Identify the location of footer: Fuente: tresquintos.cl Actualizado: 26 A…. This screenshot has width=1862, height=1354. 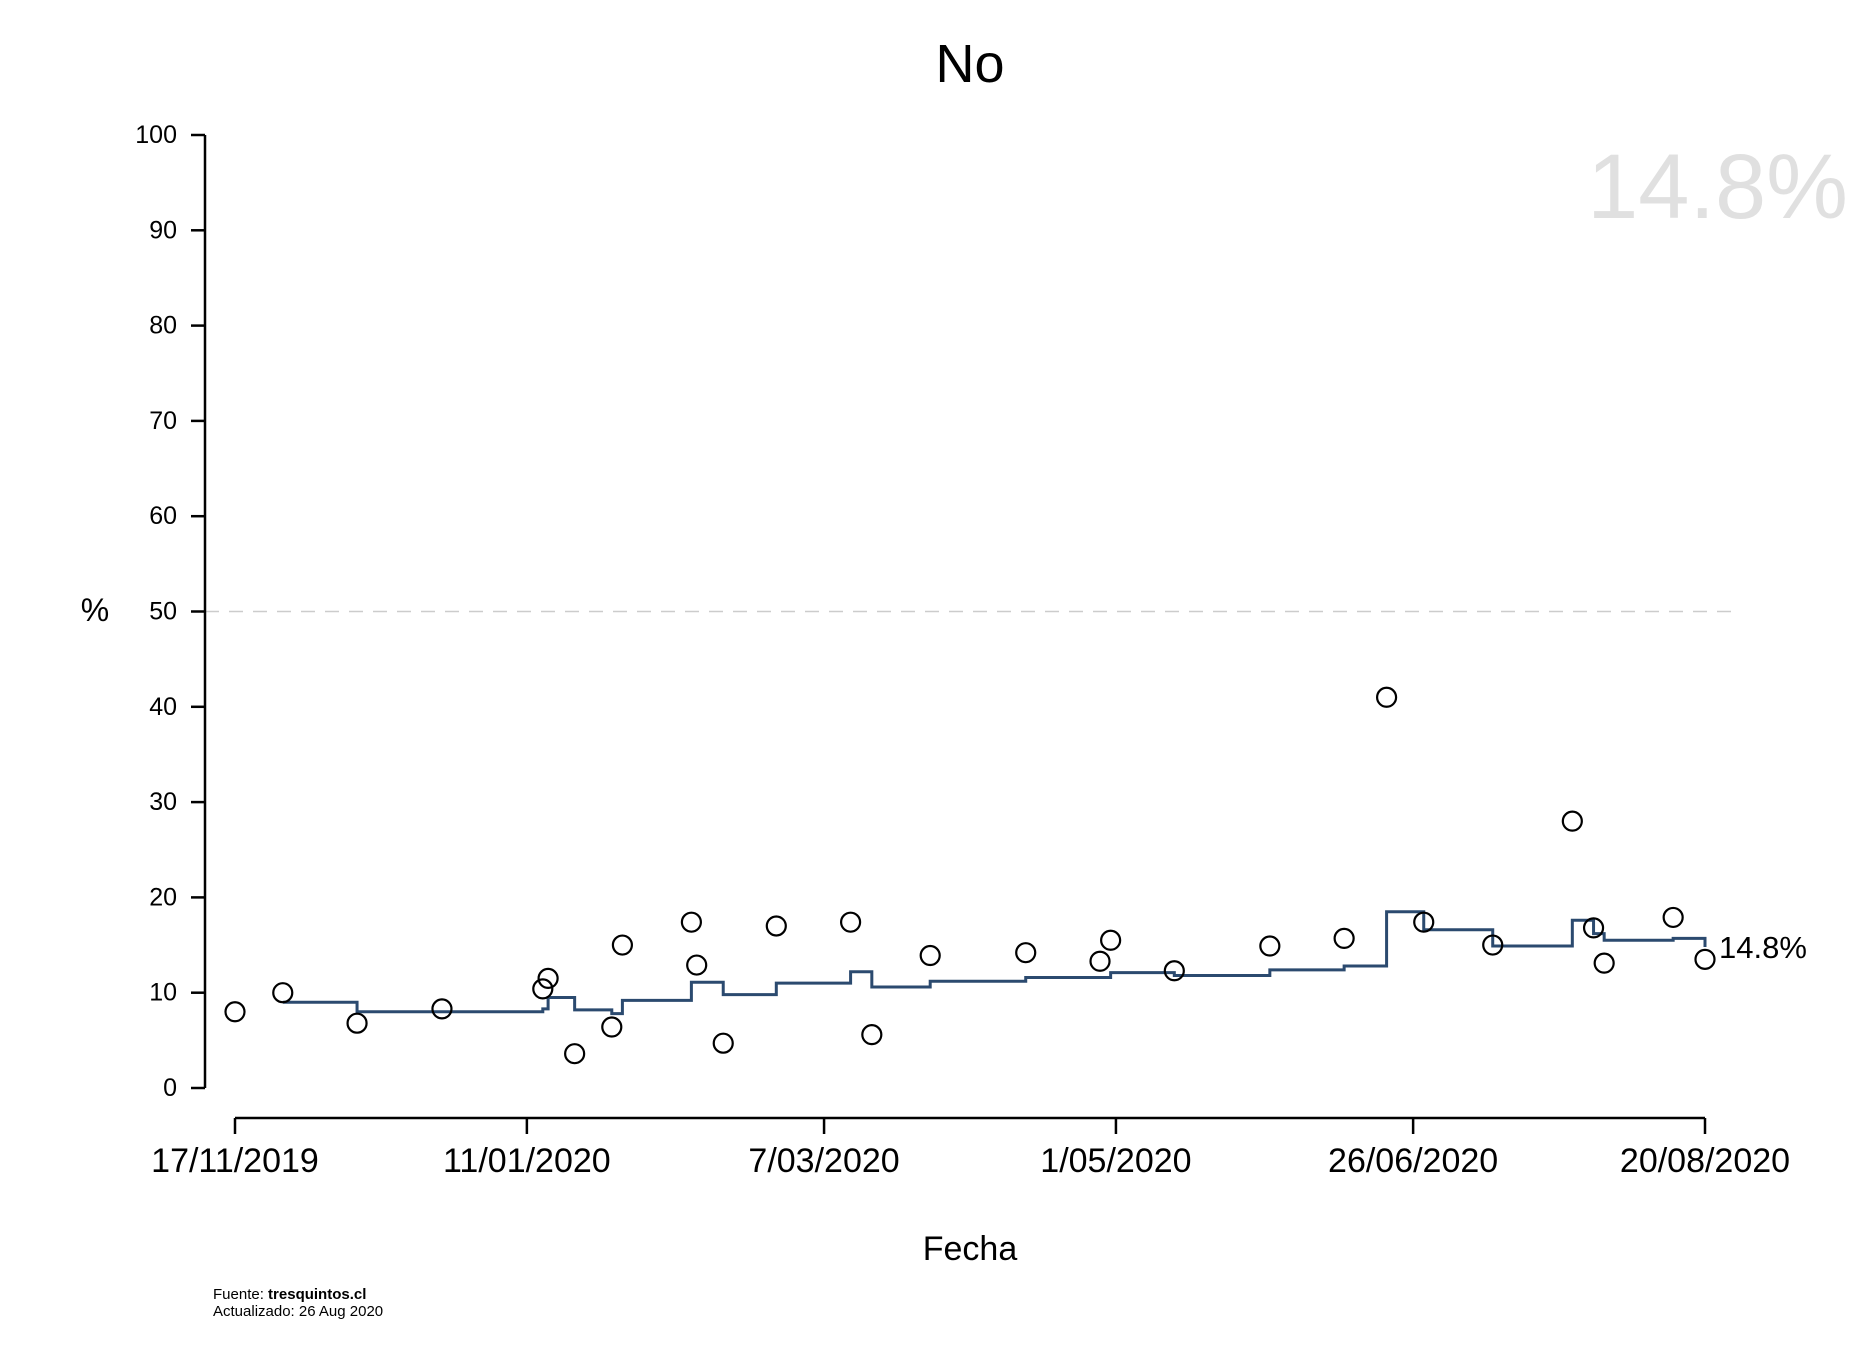
(298, 1303).